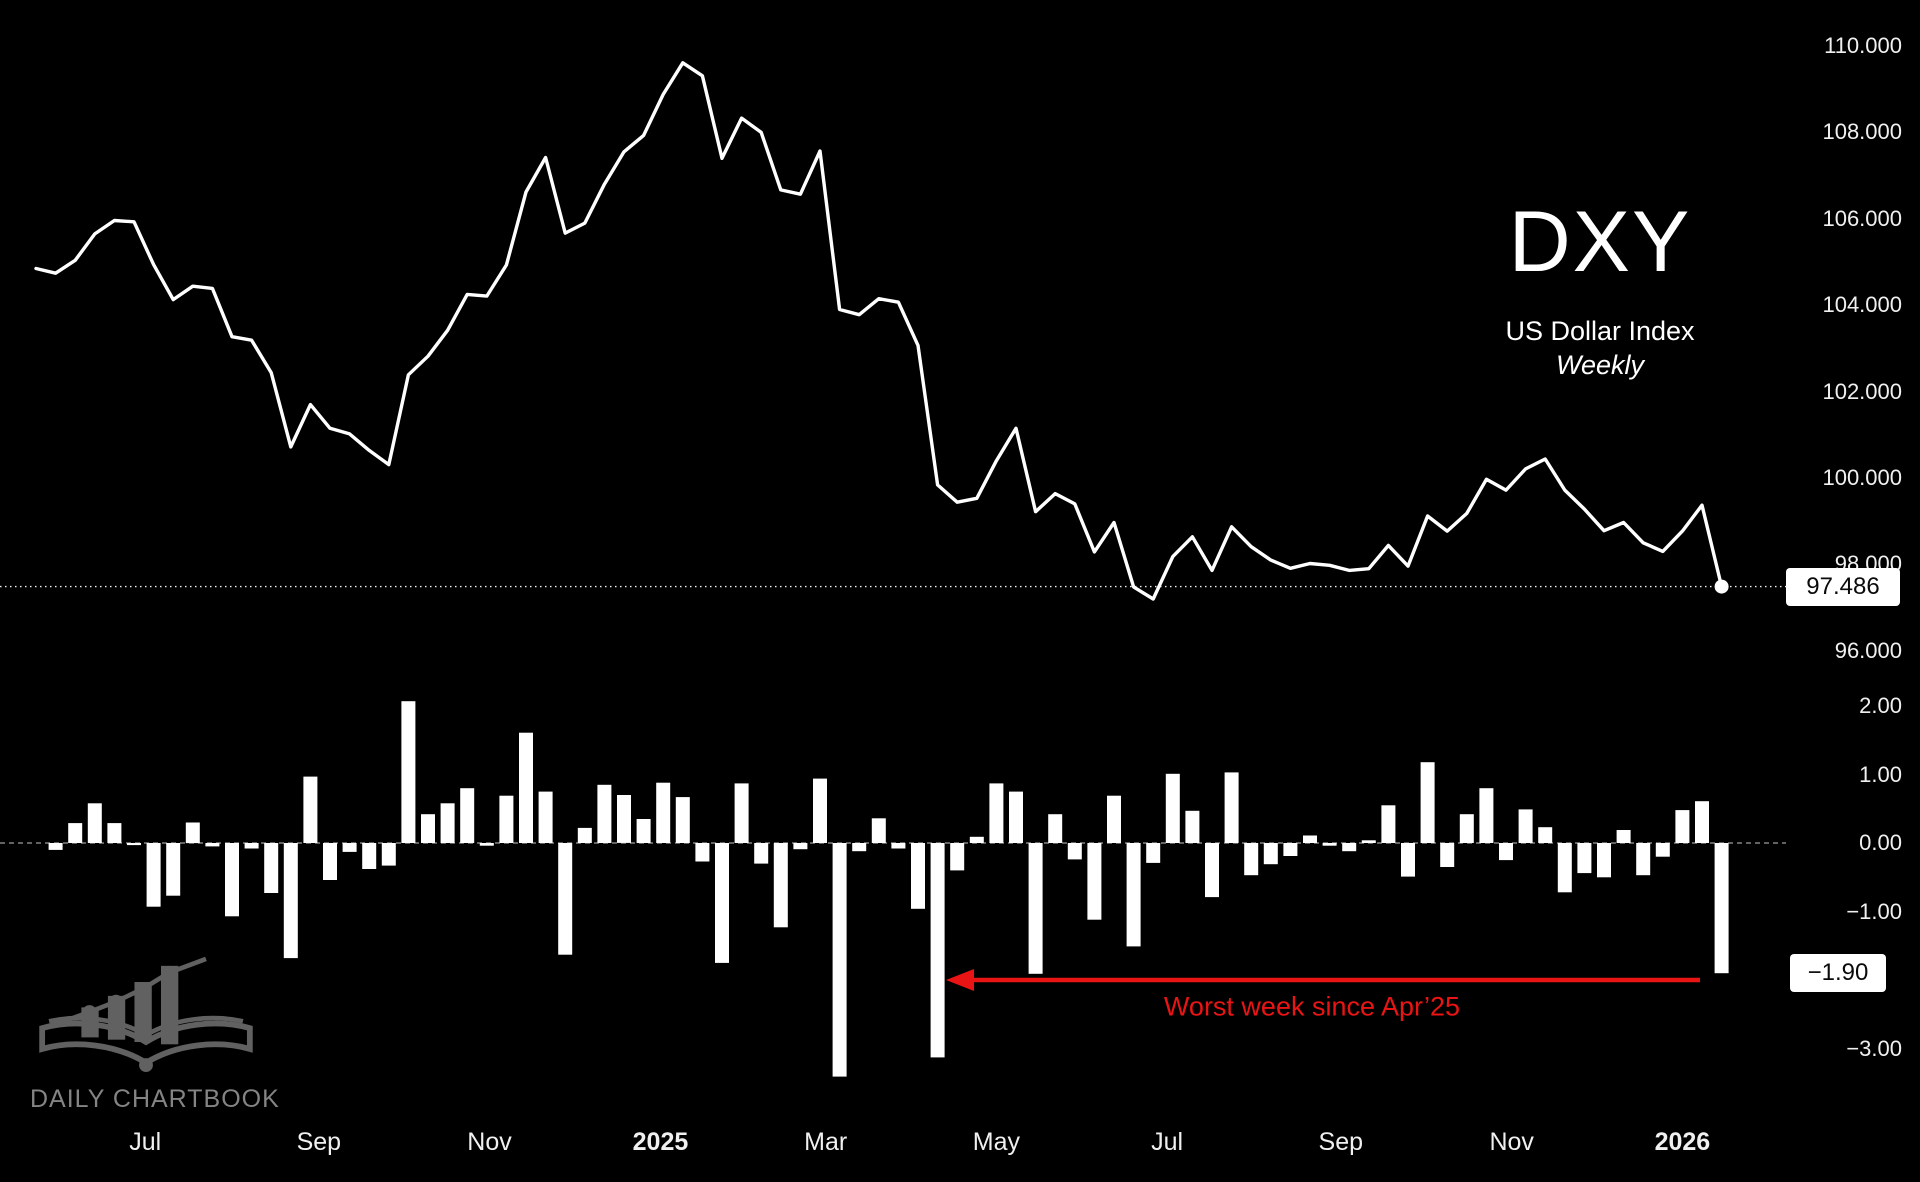 The image size is (1920, 1182). Describe the element at coordinates (1874, 1048) in the screenshot. I see `change-axis-tick: −3.00` at that location.